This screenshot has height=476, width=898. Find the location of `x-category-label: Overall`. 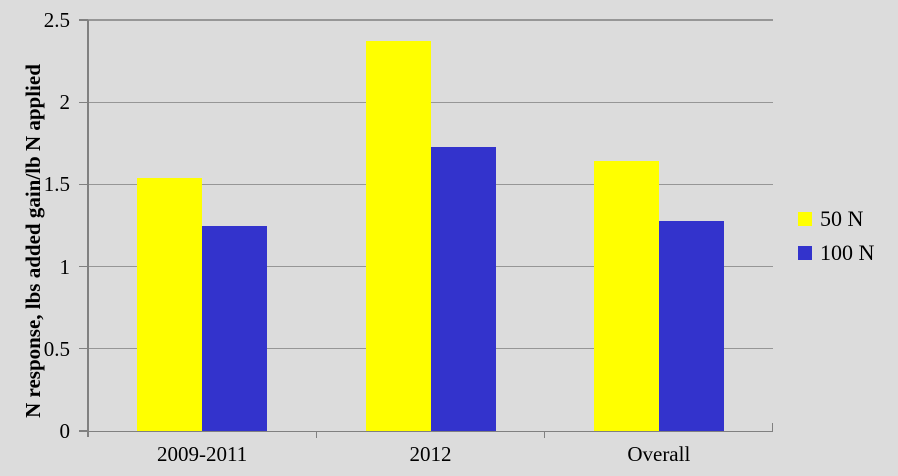

x-category-label: Overall is located at coordinates (659, 454).